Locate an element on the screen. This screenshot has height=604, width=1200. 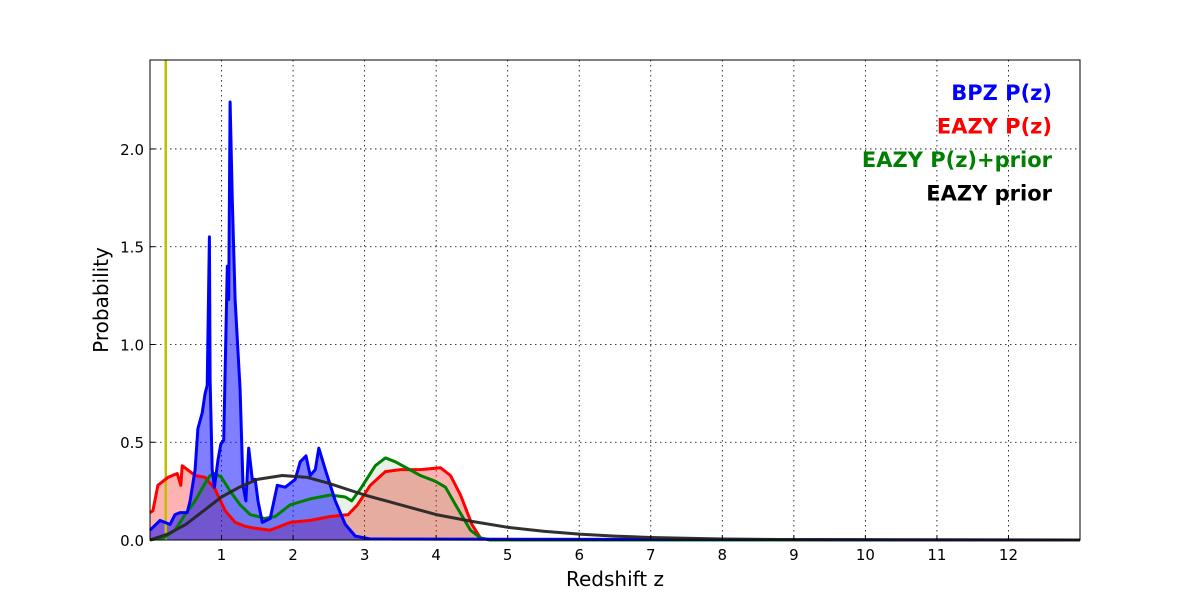
x-tick-label: 6 is located at coordinates (579, 555).